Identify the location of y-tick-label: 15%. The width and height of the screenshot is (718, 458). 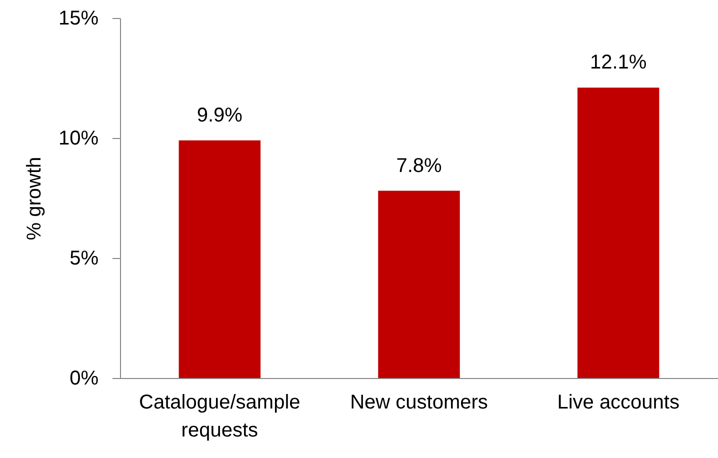
(78, 19).